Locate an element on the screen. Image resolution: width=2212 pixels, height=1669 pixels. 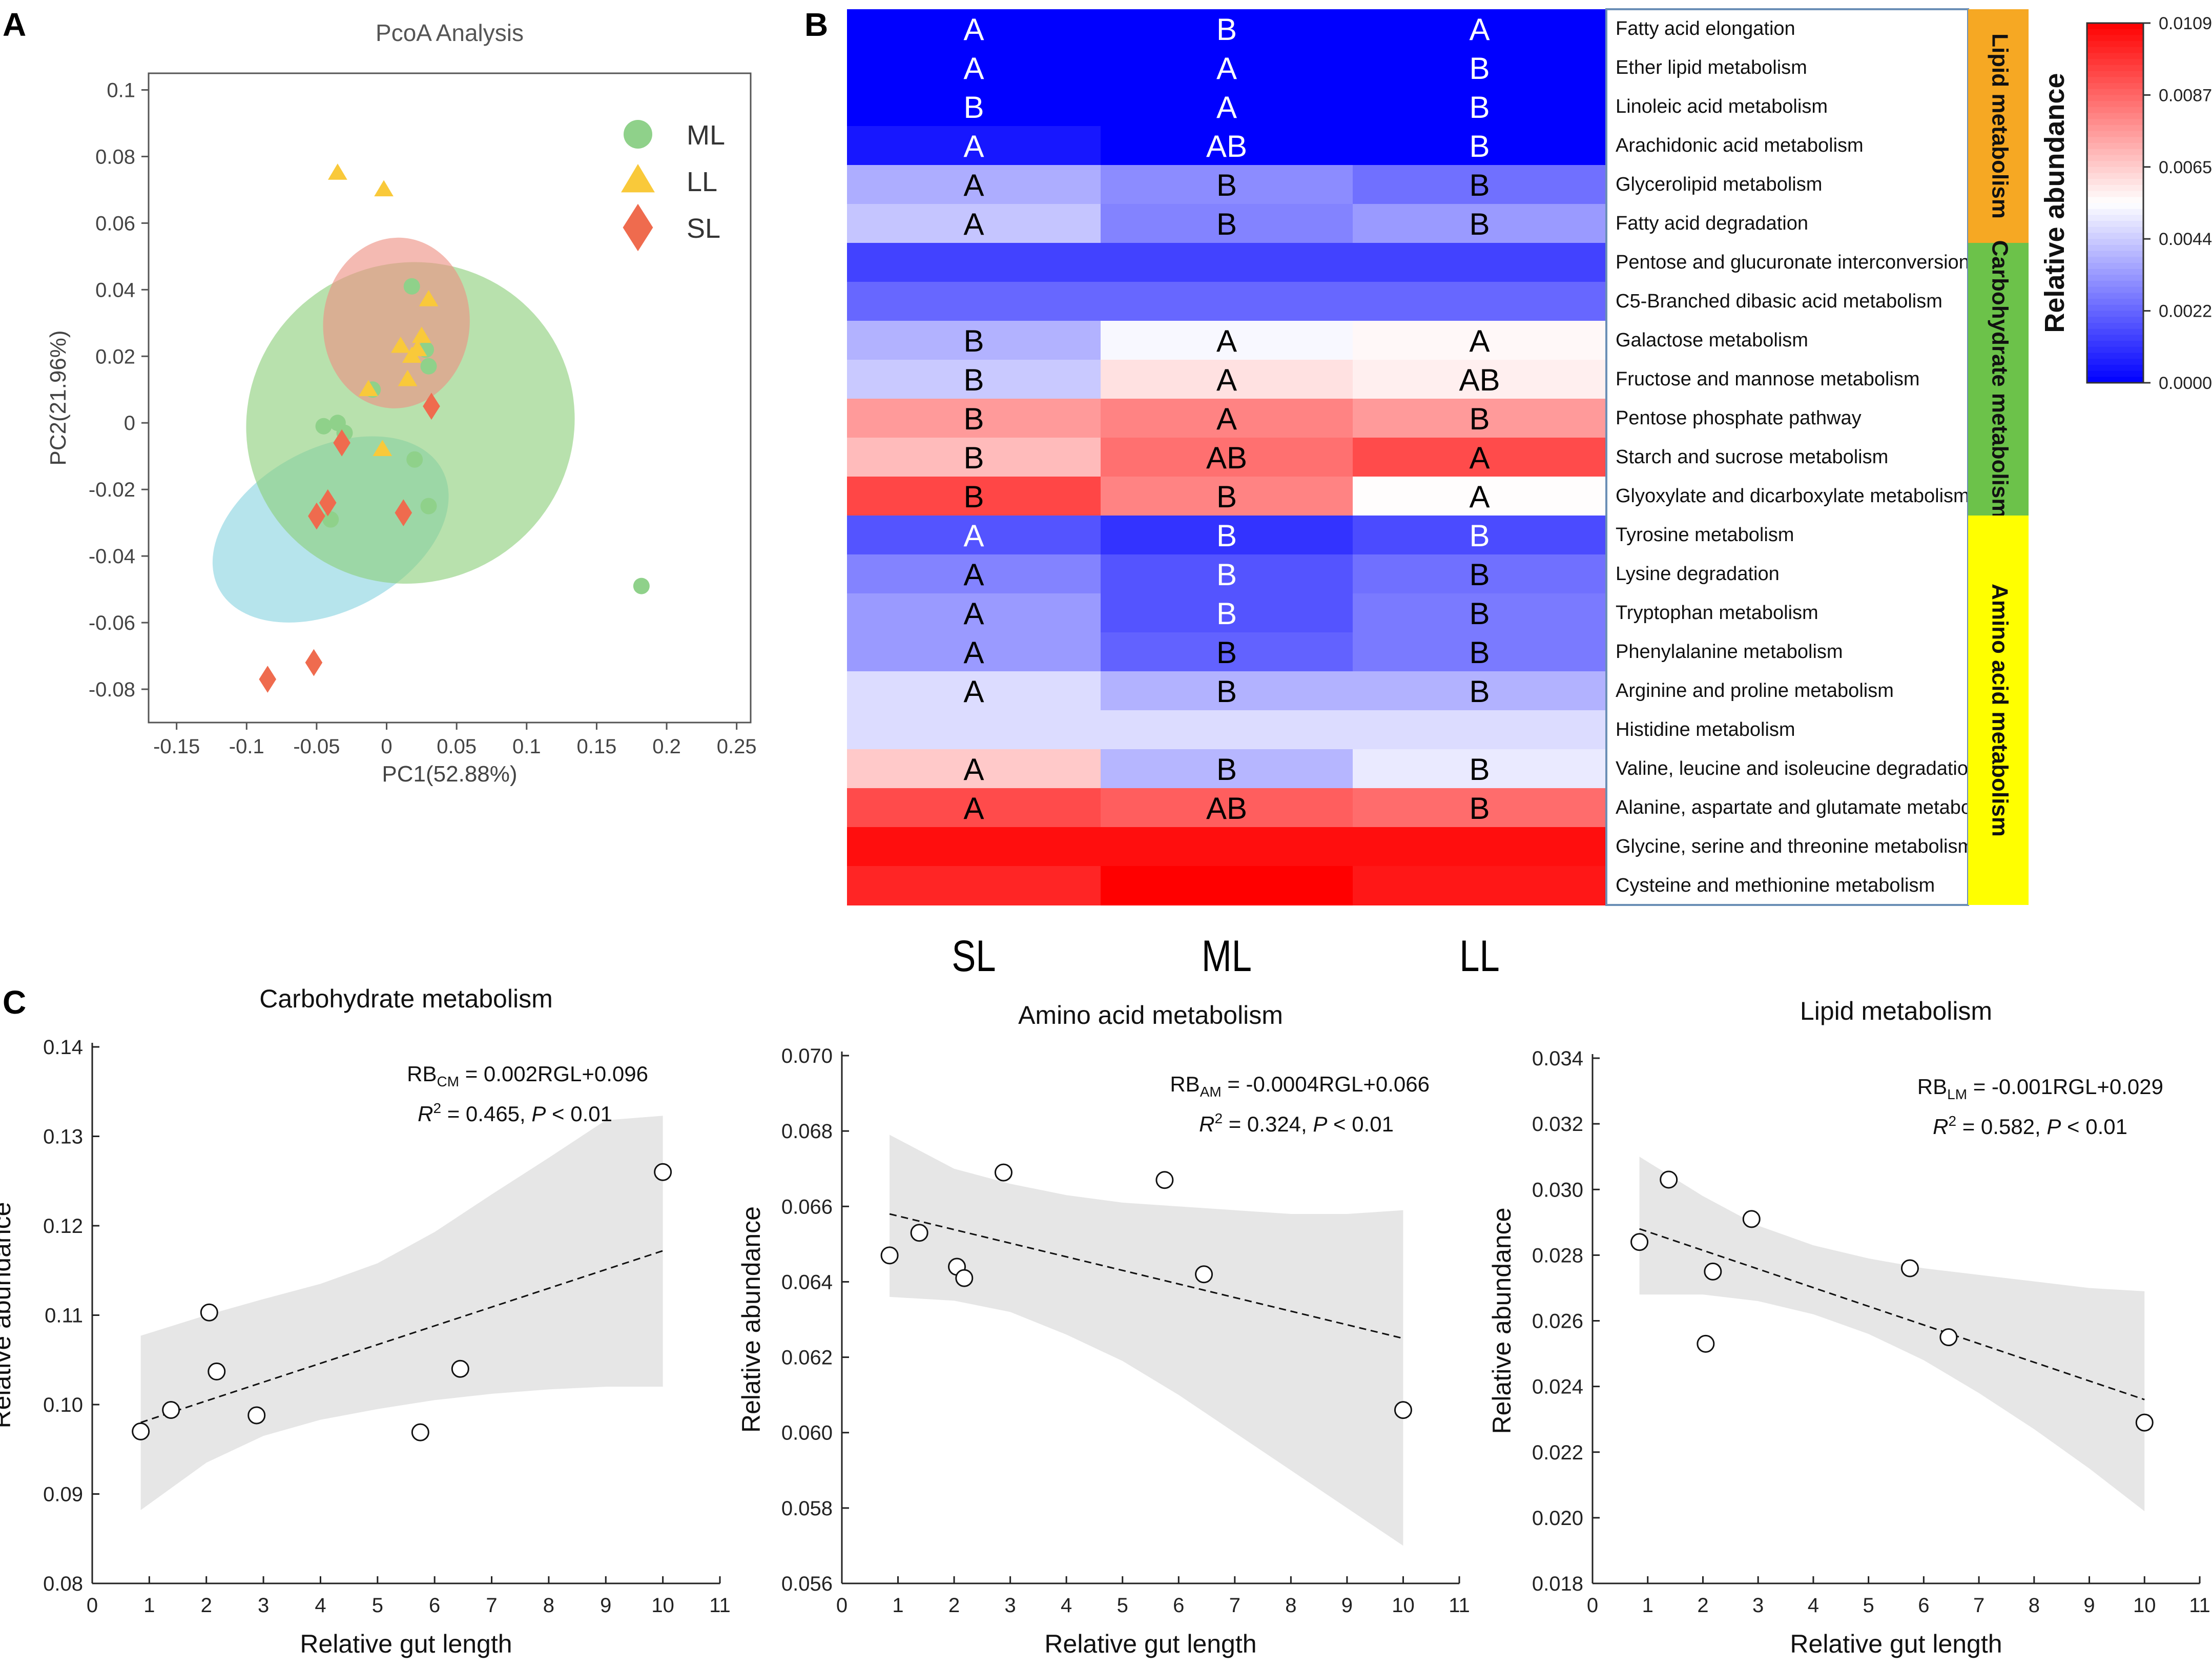
regression-equation: RBAM = -0.0004RGL+0.066 is located at coordinates (1300, 1086).